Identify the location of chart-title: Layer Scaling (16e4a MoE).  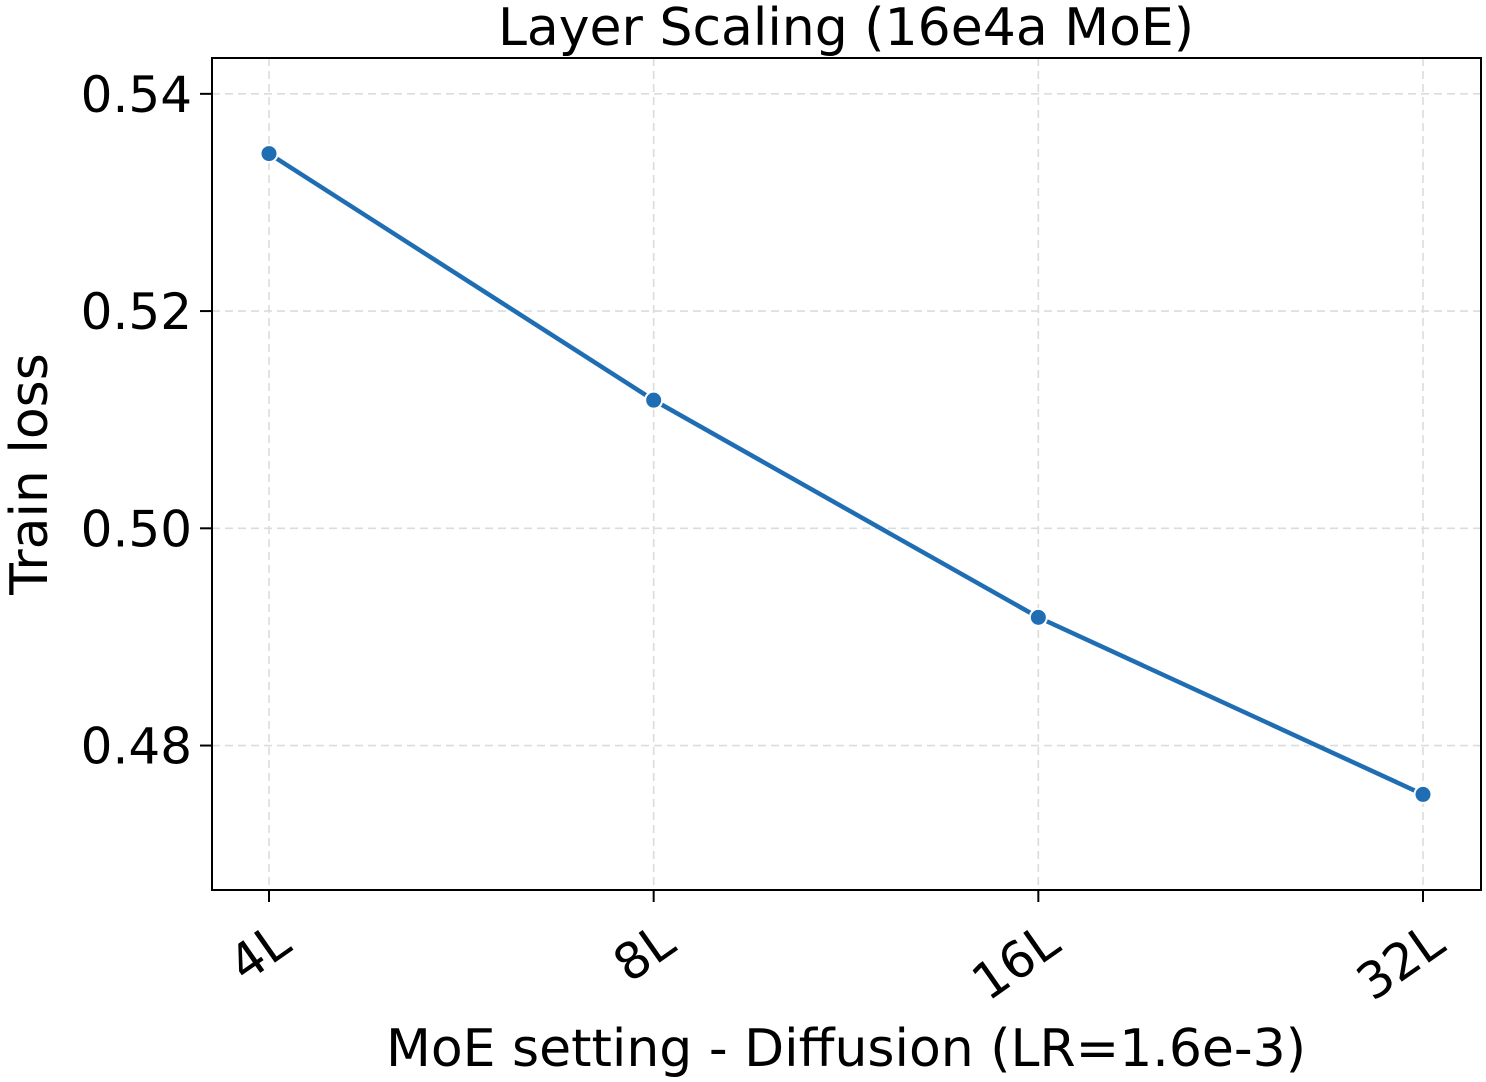
(846, 29).